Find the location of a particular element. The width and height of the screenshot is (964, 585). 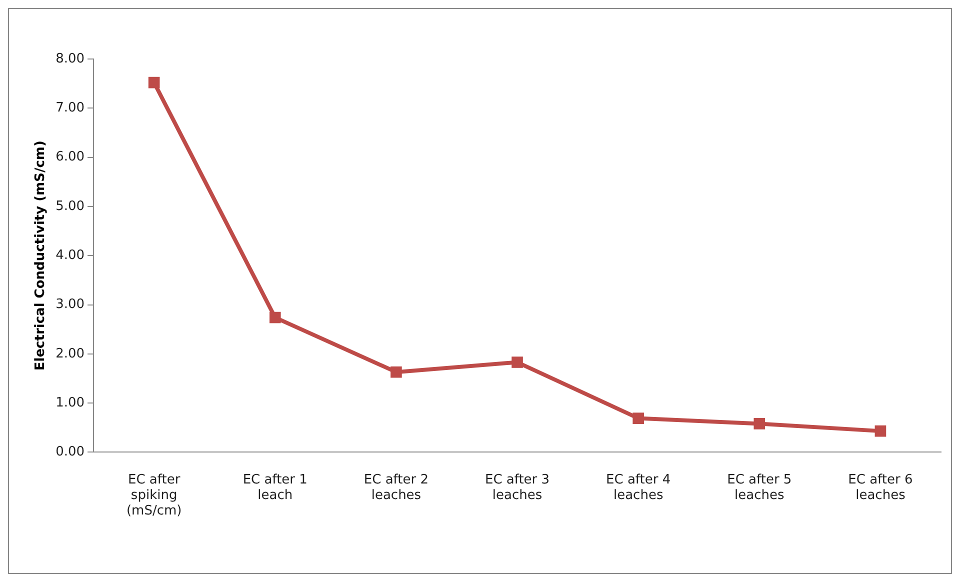

y-tick-label: 7.00 is located at coordinates (70, 108).